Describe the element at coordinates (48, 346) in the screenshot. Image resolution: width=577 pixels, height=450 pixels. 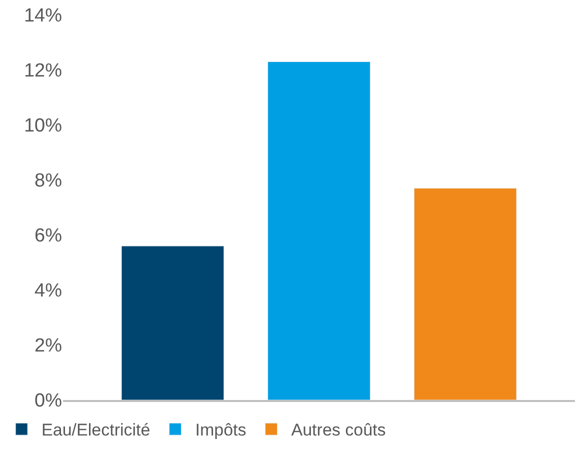
I see `y-tick-label: 2%` at that location.